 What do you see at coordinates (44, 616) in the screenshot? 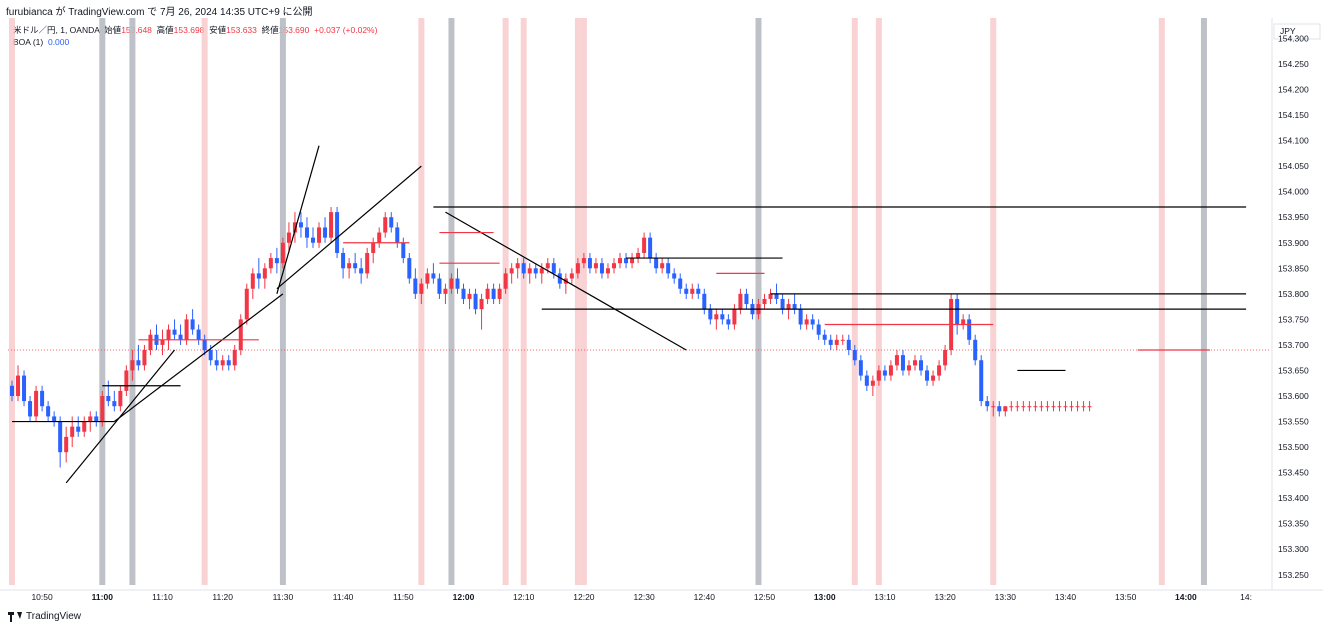
I see `tradingview-branding: TradingView` at bounding box center [44, 616].